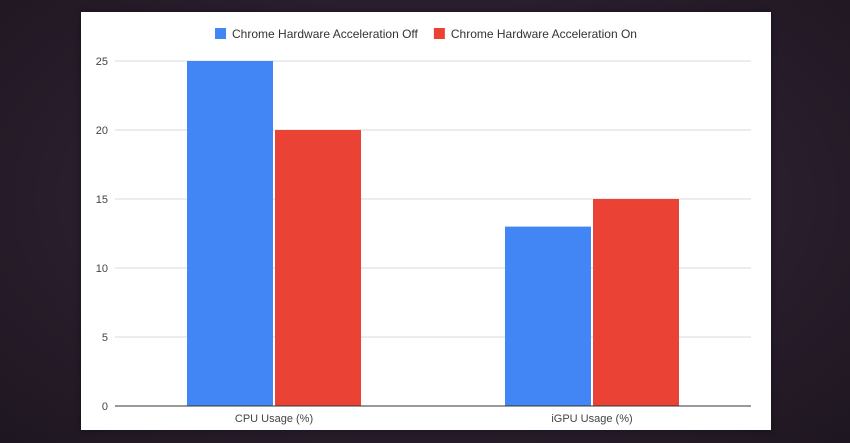 The image size is (850, 443). What do you see at coordinates (544, 34) in the screenshot?
I see `legend-label: Chrome Hardware Acceleration On` at bounding box center [544, 34].